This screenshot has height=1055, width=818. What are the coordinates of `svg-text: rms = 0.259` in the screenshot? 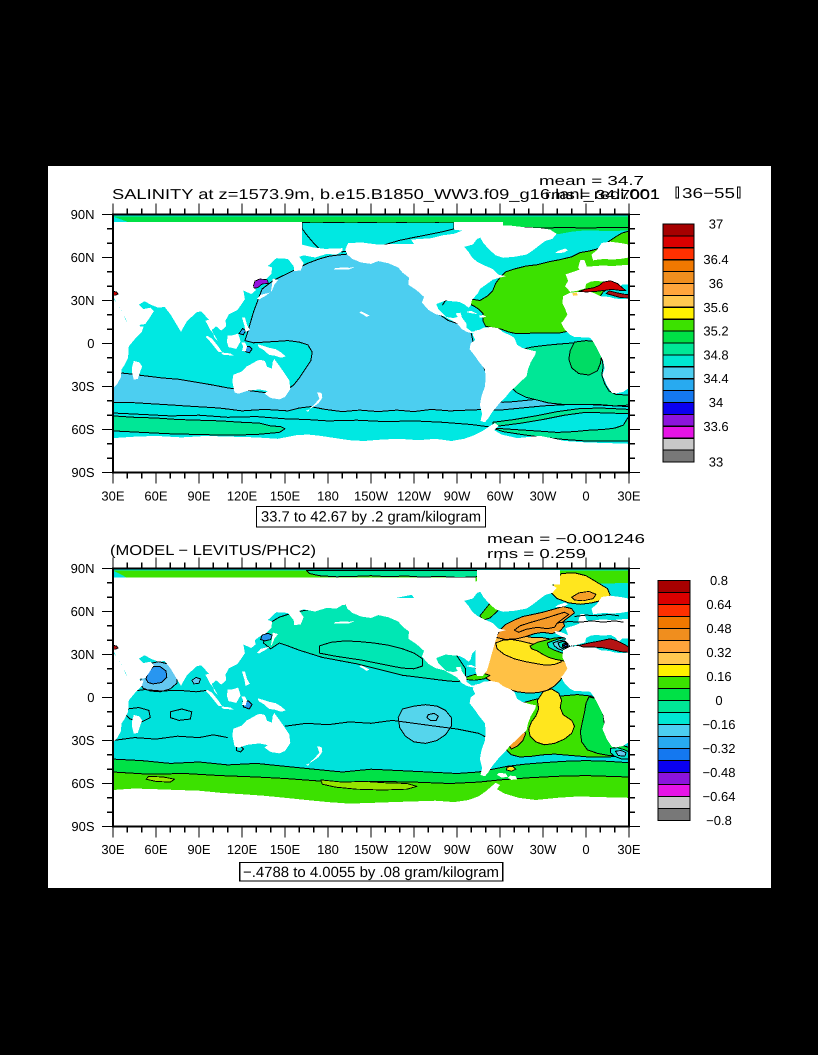 It's located at (536, 553).